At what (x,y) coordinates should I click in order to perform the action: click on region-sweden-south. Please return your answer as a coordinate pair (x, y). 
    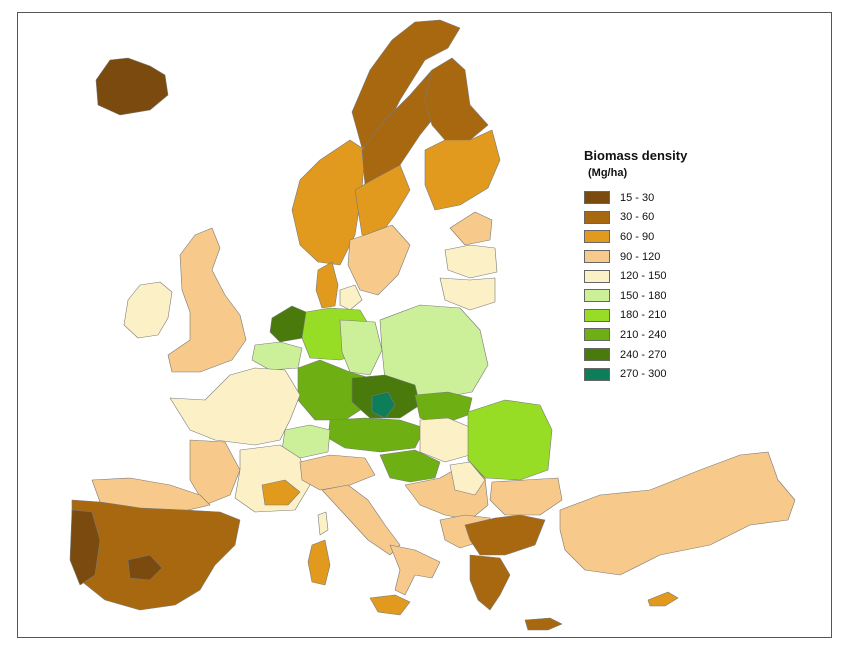
    Looking at the image, I should click on (379, 260).